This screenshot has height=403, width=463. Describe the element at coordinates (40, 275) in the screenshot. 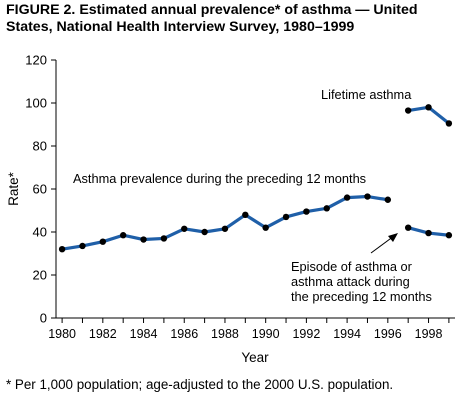

I see `y-tick-label: 20` at that location.